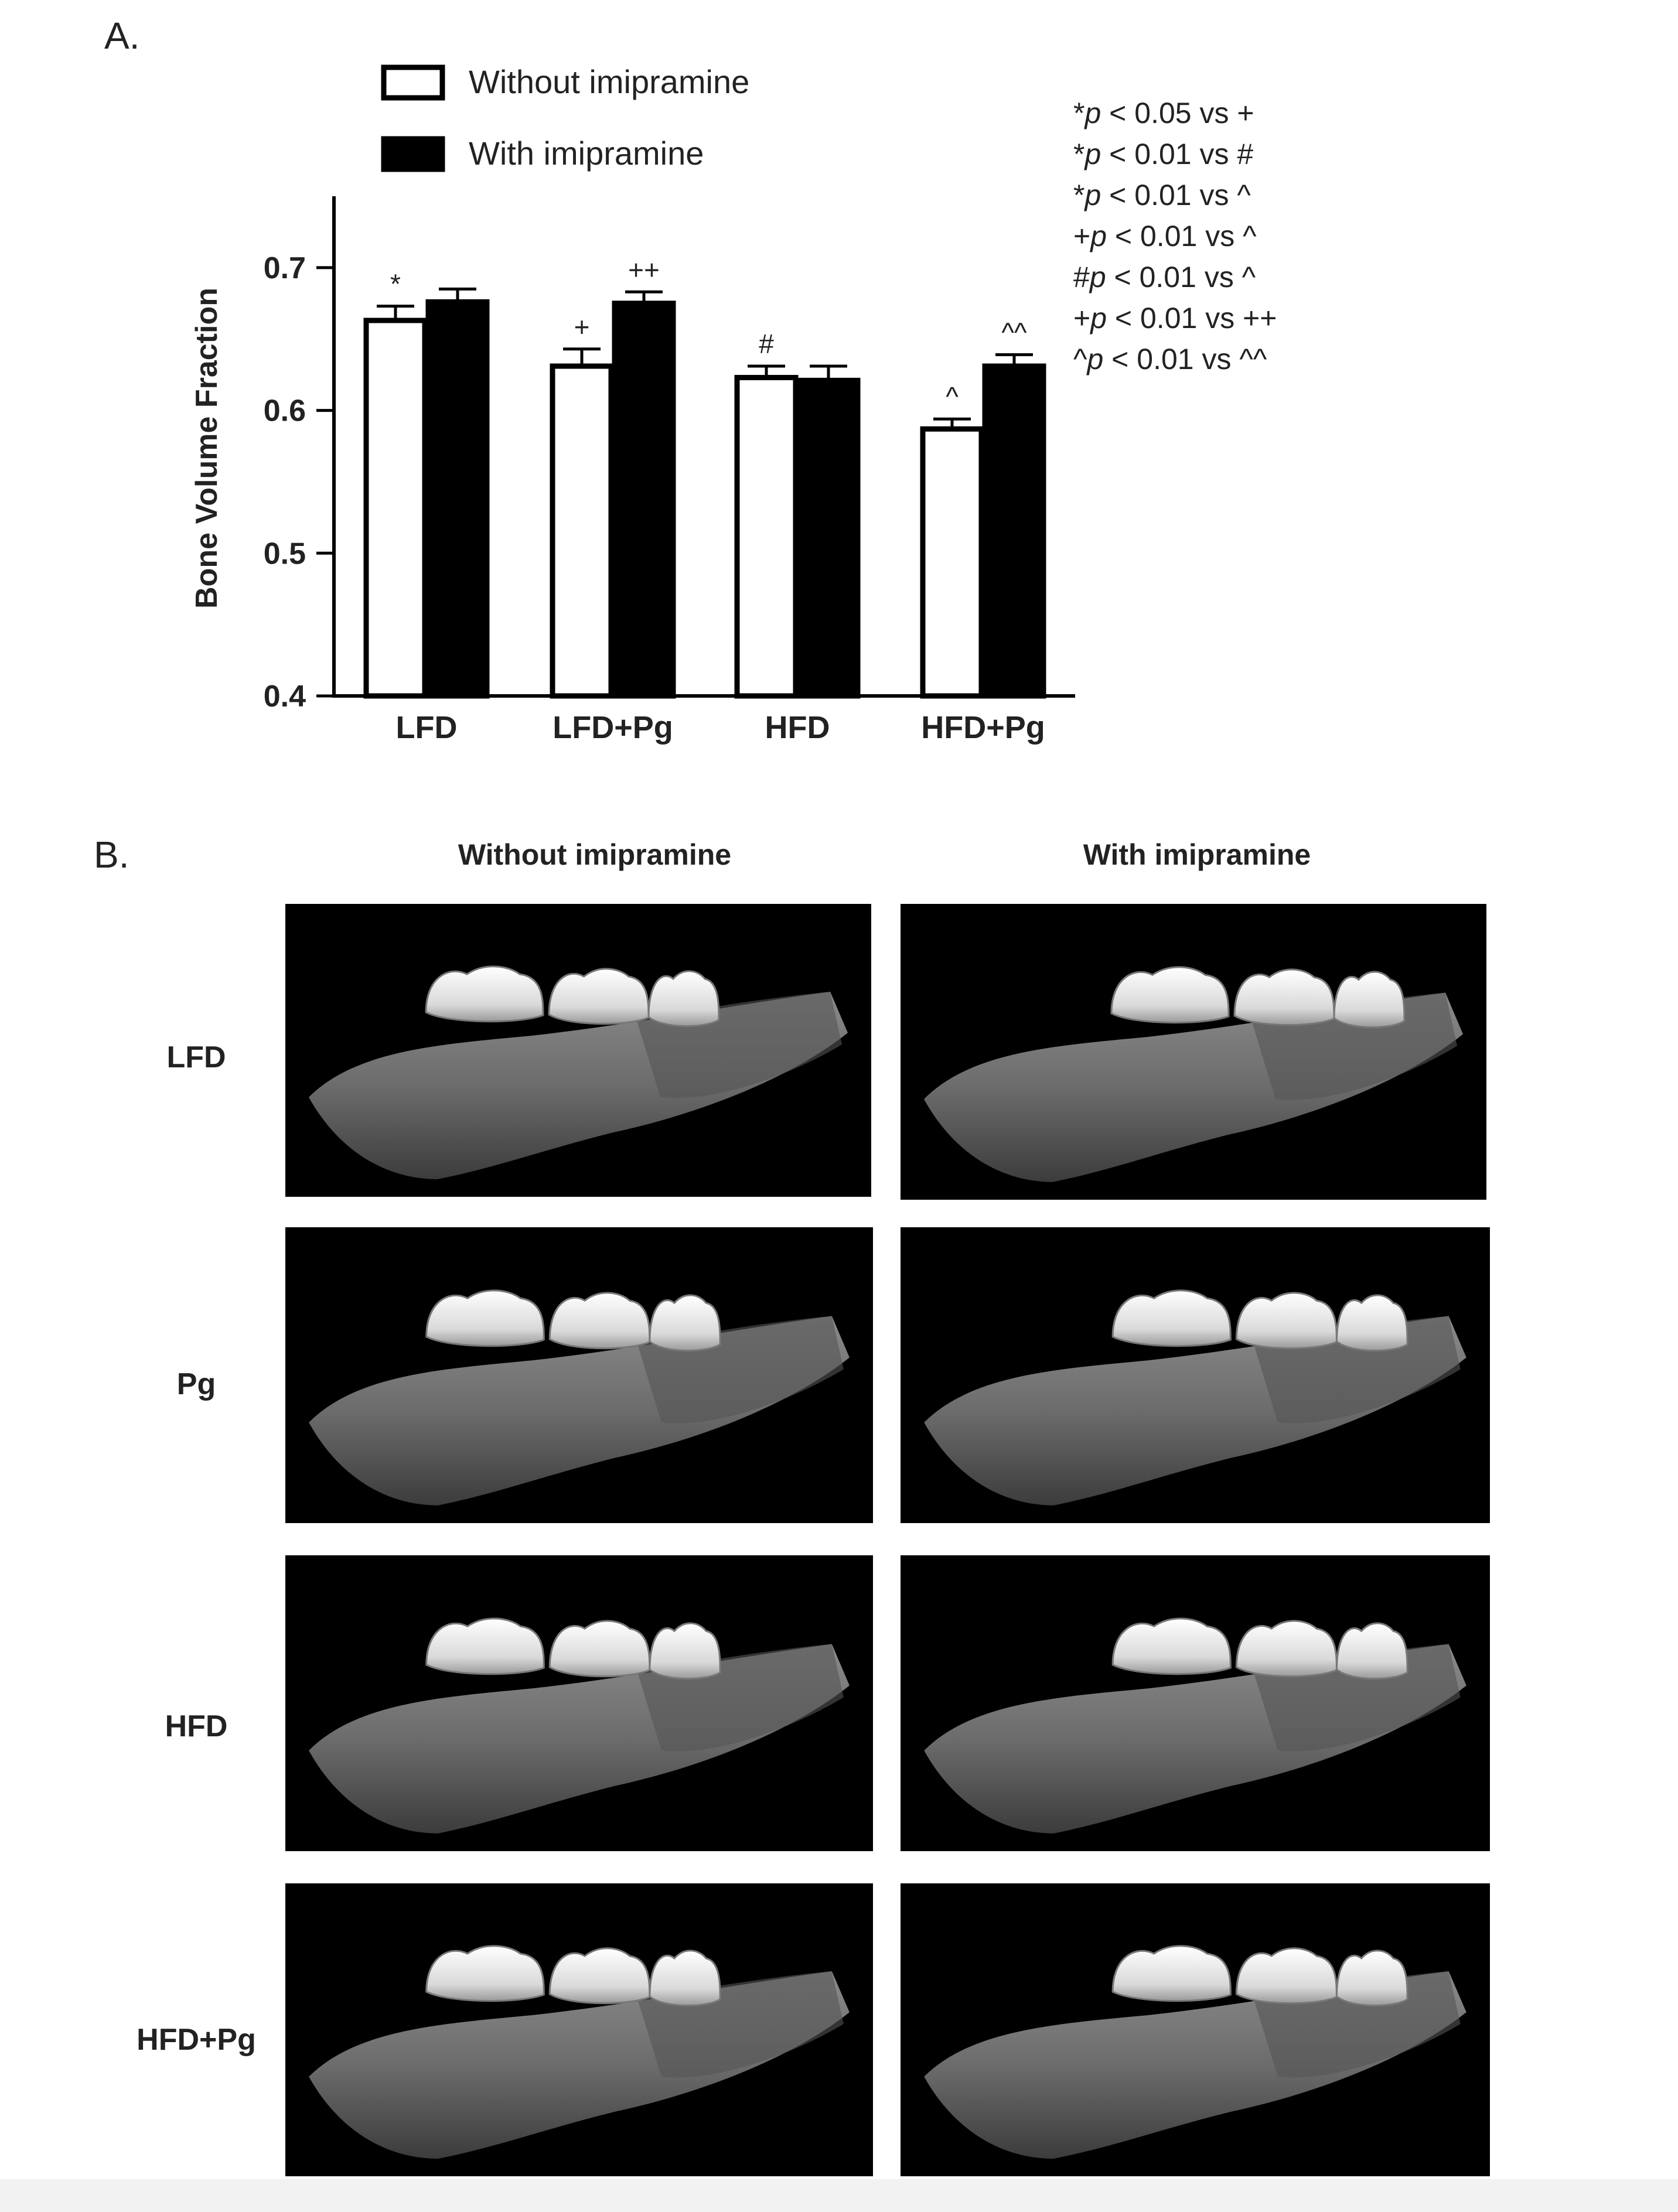 This screenshot has height=2212, width=1678. What do you see at coordinates (196, 1057) in the screenshot?
I see `row-label-lfd: LFD` at bounding box center [196, 1057].